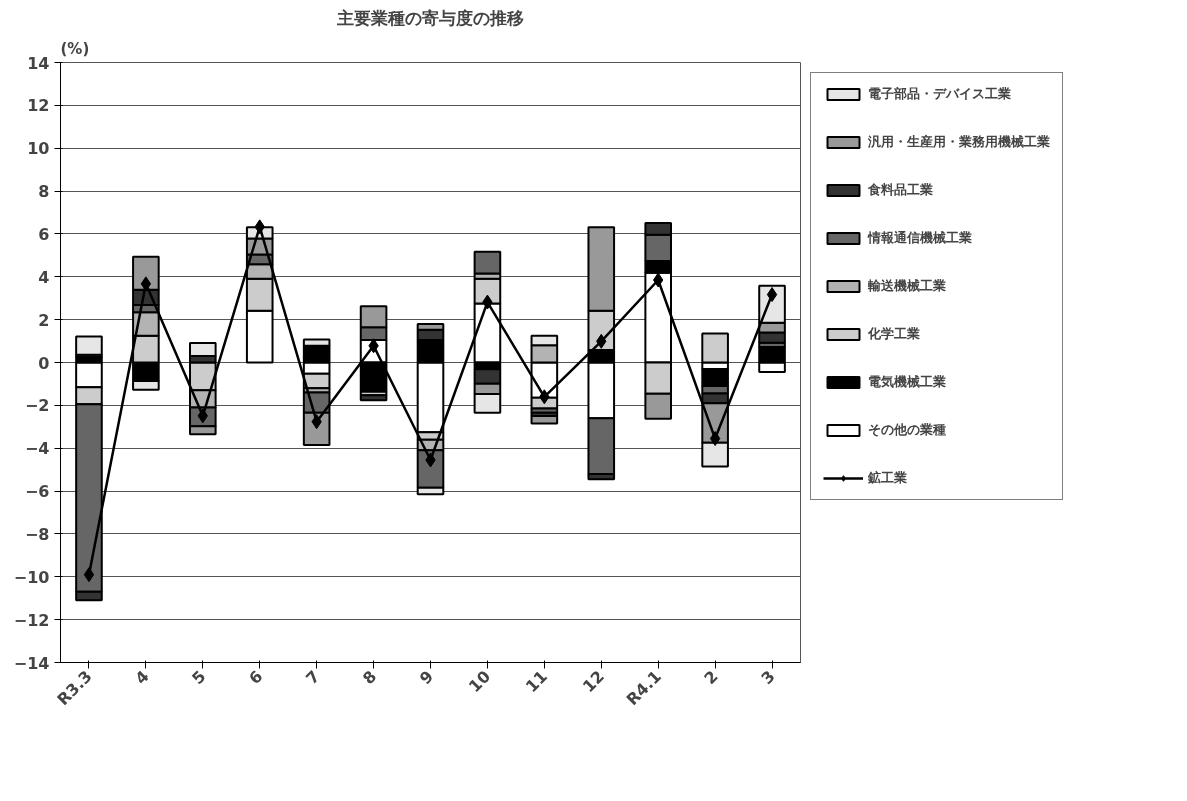  What do you see at coordinates (44, 192) in the screenshot?
I see `y-tick-label: 8` at bounding box center [44, 192].